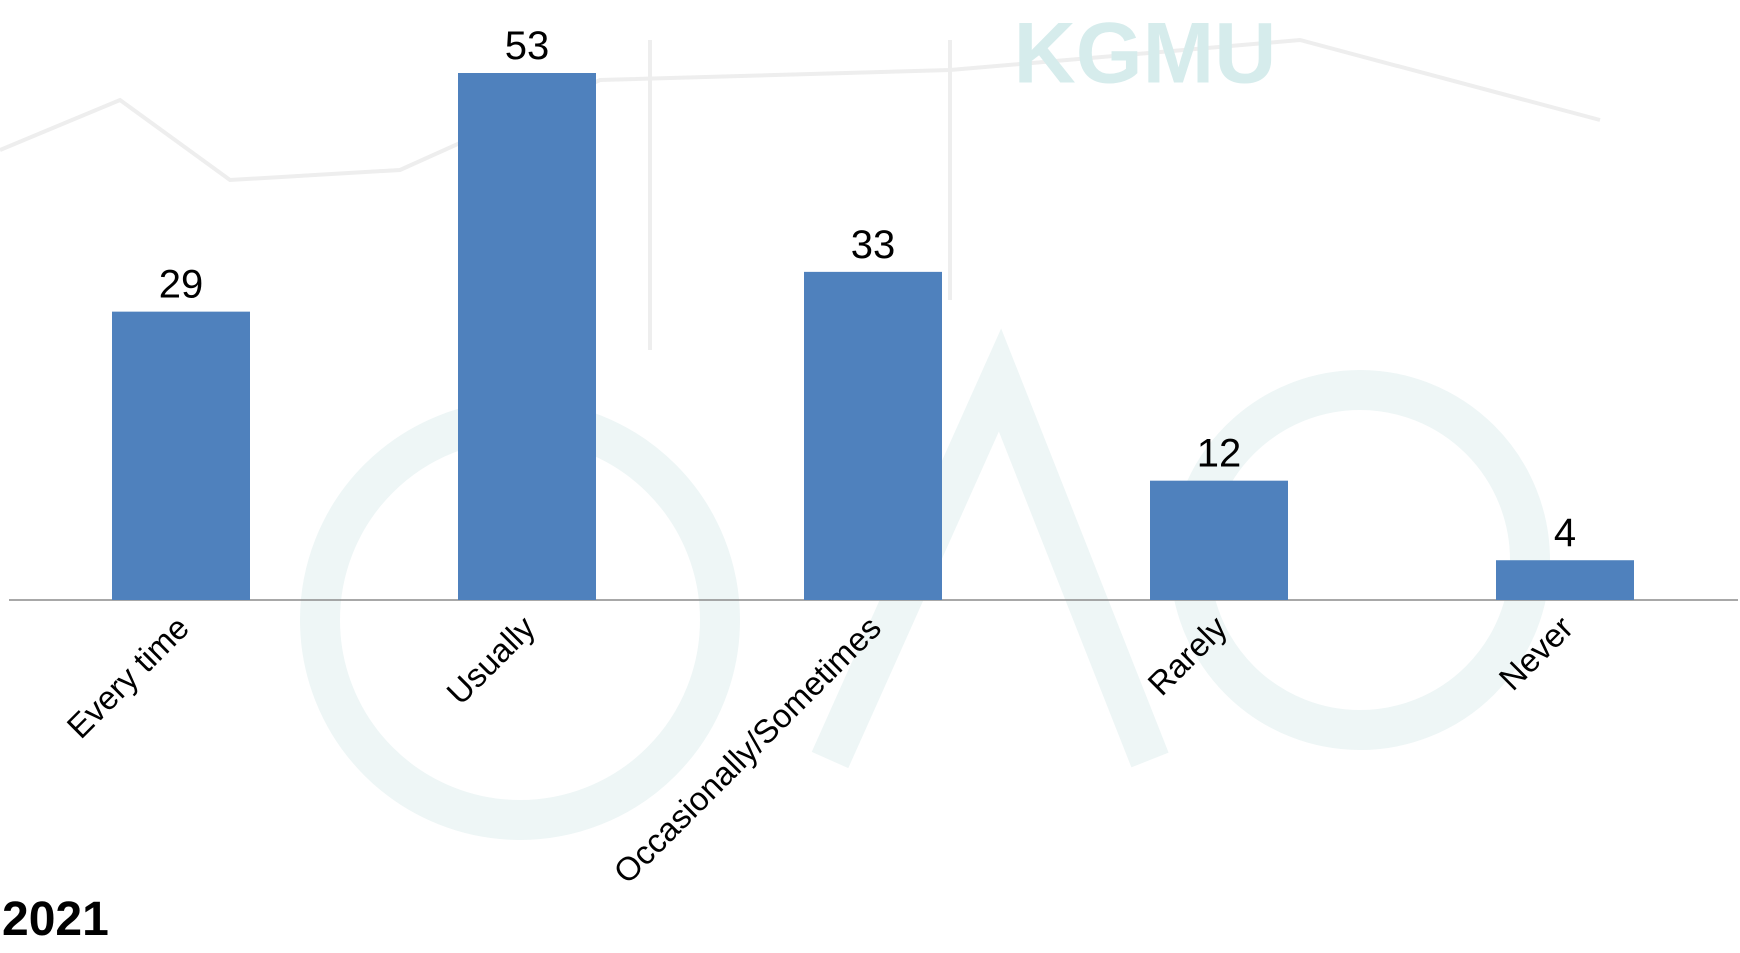  I want to click on watermark: KGMU, so click(1145, 54).